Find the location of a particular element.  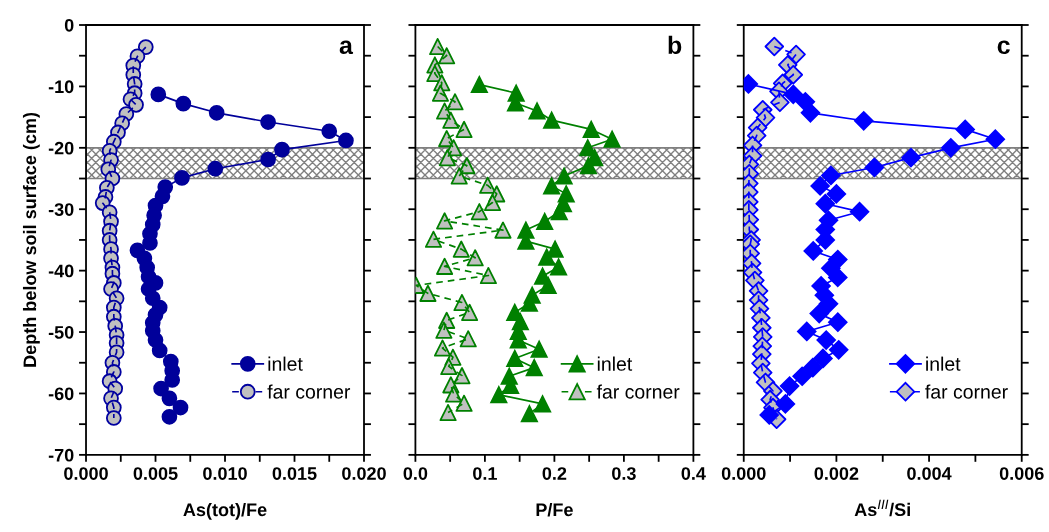

x-tick-label: 0.010 is located at coordinates (225, 473).